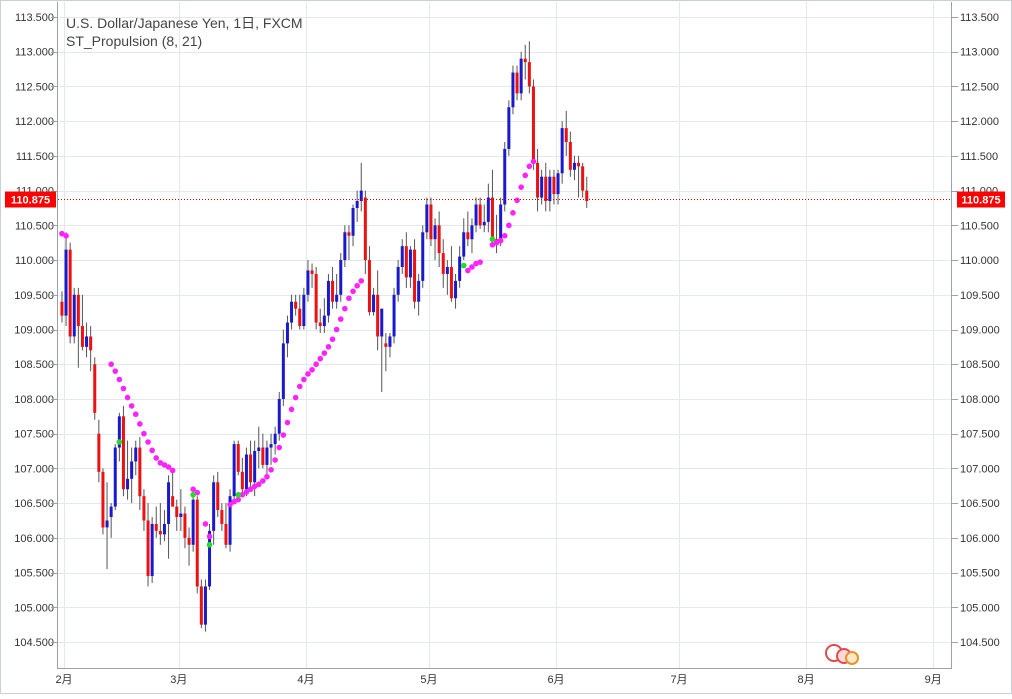 The height and width of the screenshot is (699, 1012). Describe the element at coordinates (980, 574) in the screenshot. I see `y-tick-label-right: 105.500` at that location.